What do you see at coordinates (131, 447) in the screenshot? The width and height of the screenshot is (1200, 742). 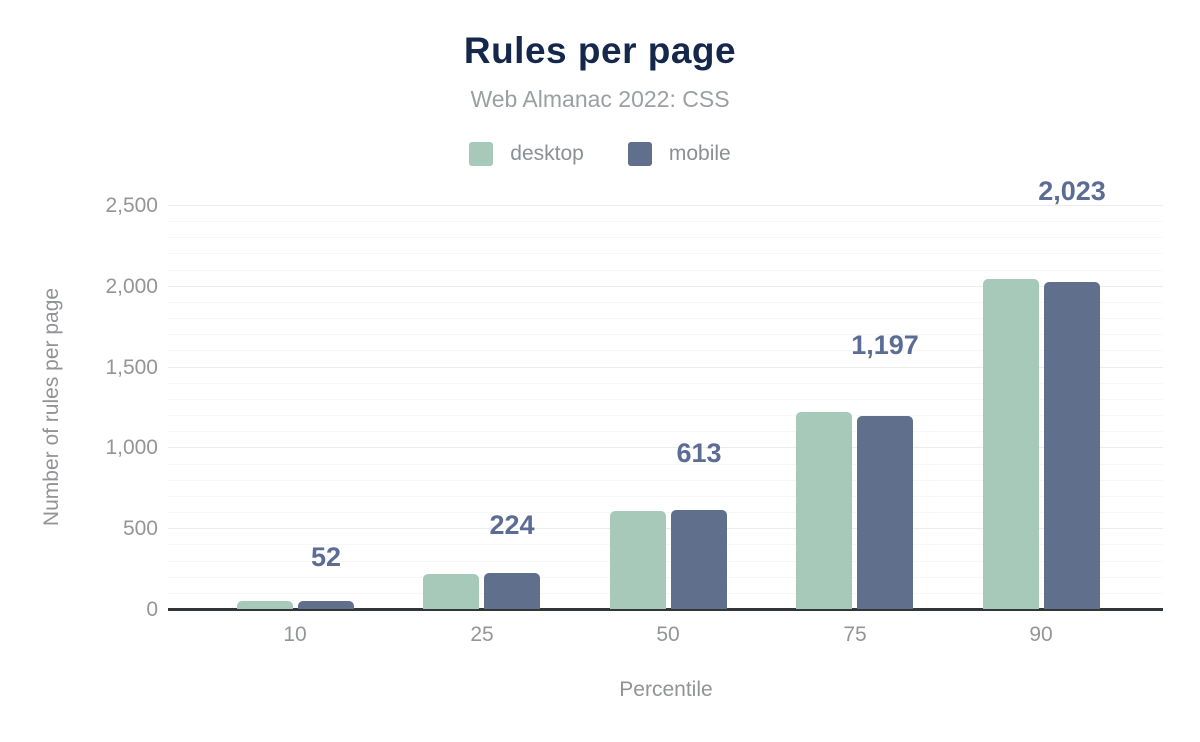 I see `y-tick-label: 1,000` at bounding box center [131, 447].